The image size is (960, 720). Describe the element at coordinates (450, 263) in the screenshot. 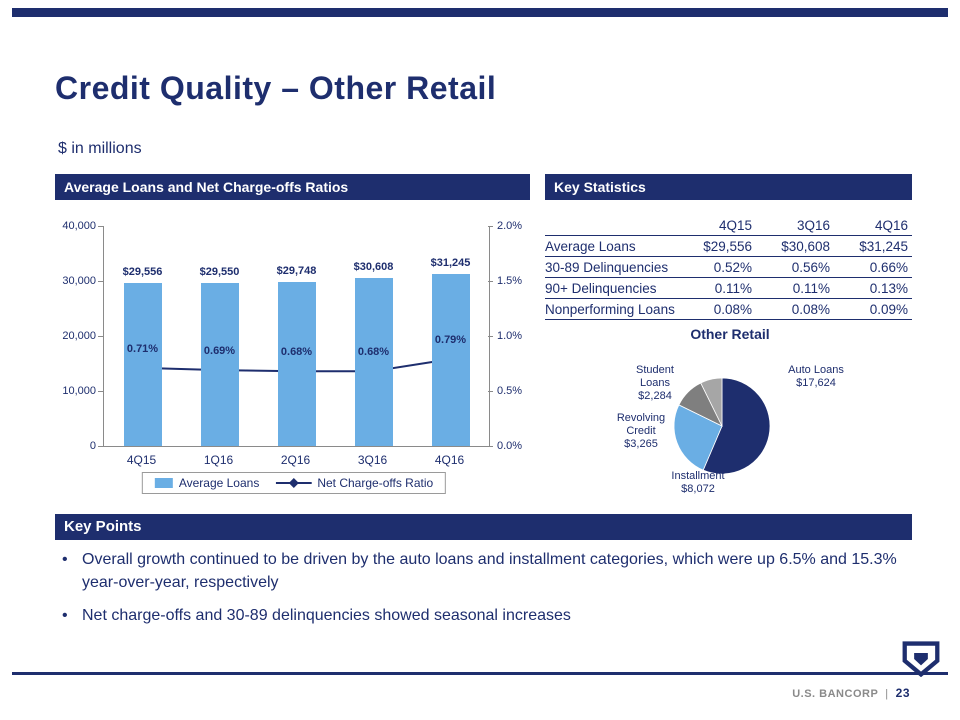

I see `bar-value-label: $31,245` at that location.